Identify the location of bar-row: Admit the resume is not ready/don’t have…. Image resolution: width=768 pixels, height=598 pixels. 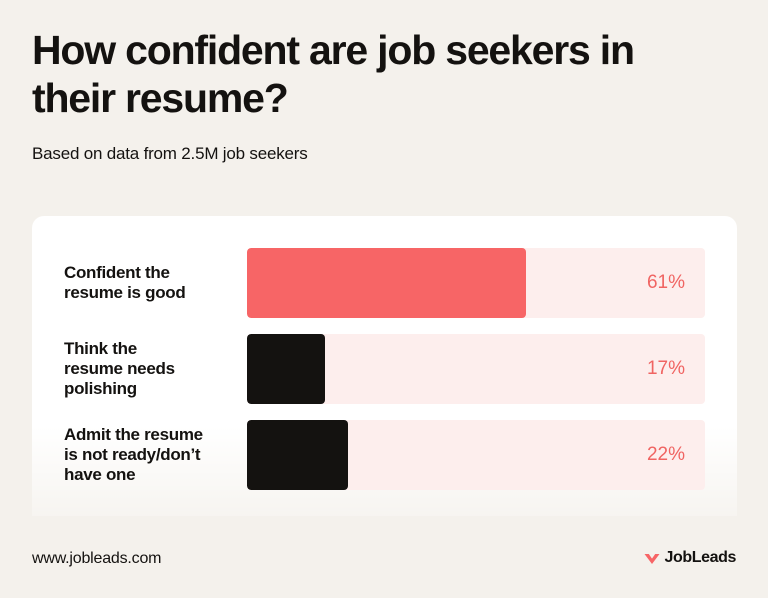
(384, 455).